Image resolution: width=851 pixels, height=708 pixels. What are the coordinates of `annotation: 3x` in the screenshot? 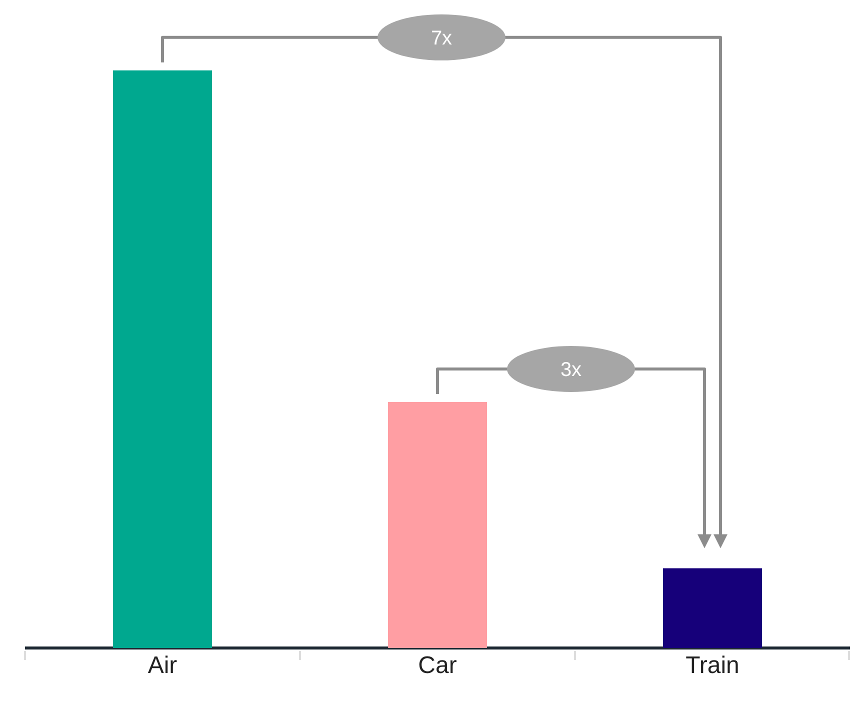 It's located at (571, 369).